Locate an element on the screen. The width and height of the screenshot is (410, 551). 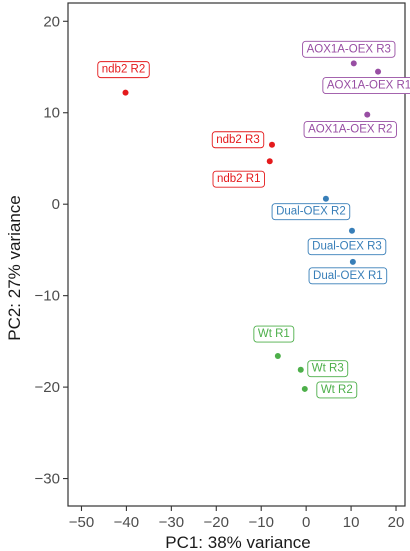
point-label-text: Wt R1 is located at coordinates (274, 334).